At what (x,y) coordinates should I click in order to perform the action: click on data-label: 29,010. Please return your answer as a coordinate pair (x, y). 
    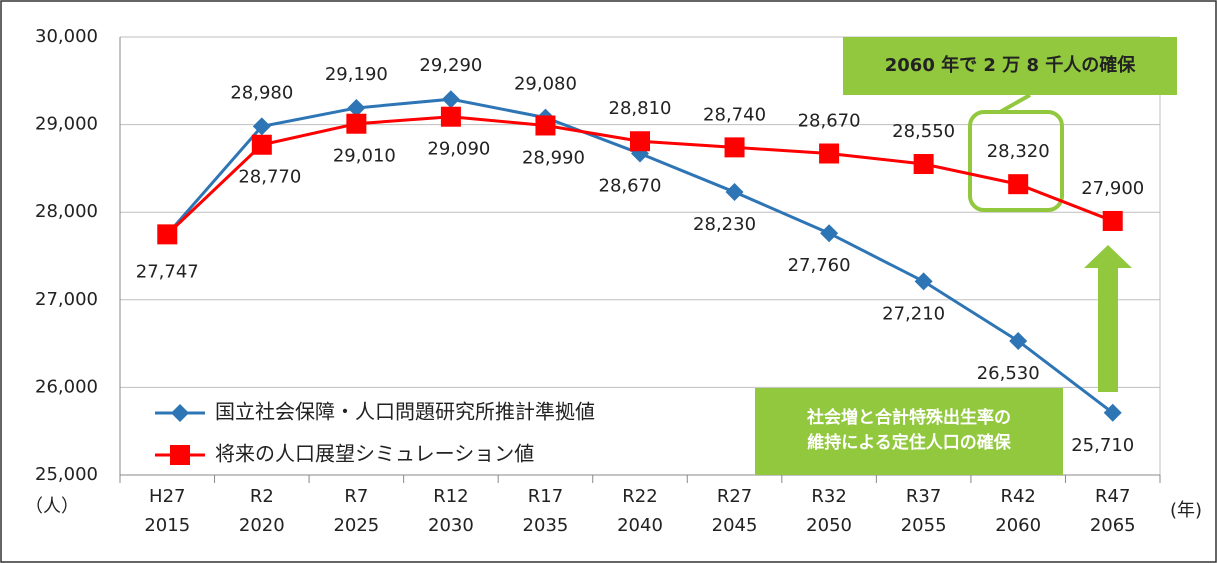
    Looking at the image, I should click on (364, 156).